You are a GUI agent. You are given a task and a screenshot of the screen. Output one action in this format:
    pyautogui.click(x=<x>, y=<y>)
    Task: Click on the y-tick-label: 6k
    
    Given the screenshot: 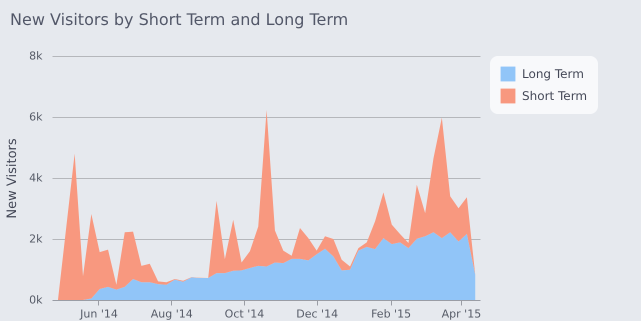 What is the action you would take?
    pyautogui.click(x=36, y=117)
    